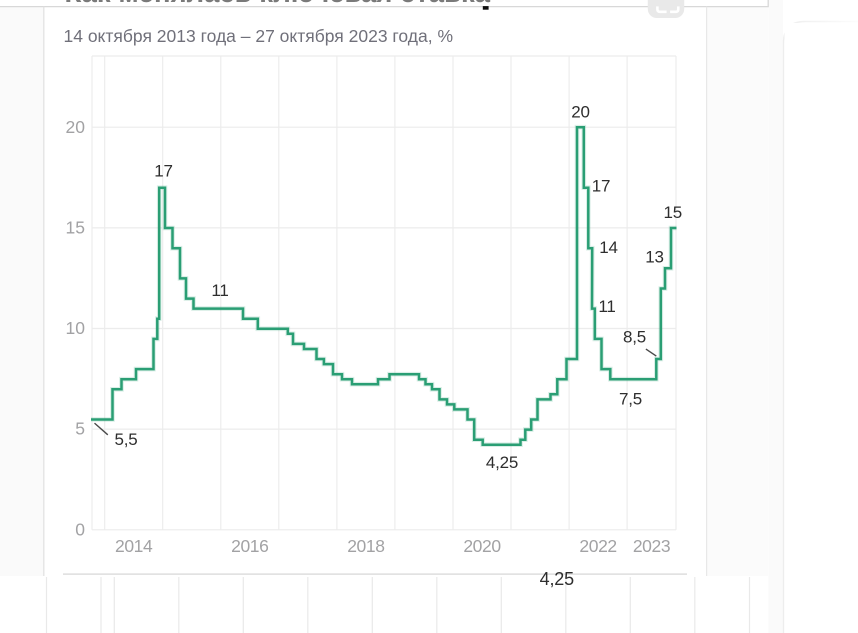 Image resolution: width=858 pixels, height=633 pixels. What do you see at coordinates (630, 399) in the screenshot?
I see `svg-text: 7,5` at bounding box center [630, 399].